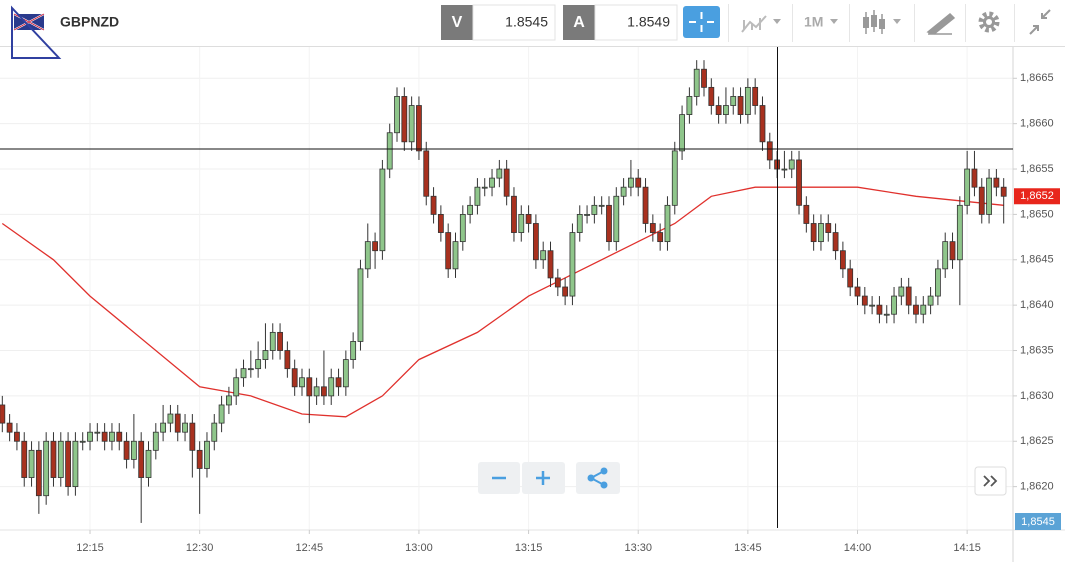 The width and height of the screenshot is (1065, 562). Describe the element at coordinates (29, 22) in the screenshot. I see `flag-cross` at that location.